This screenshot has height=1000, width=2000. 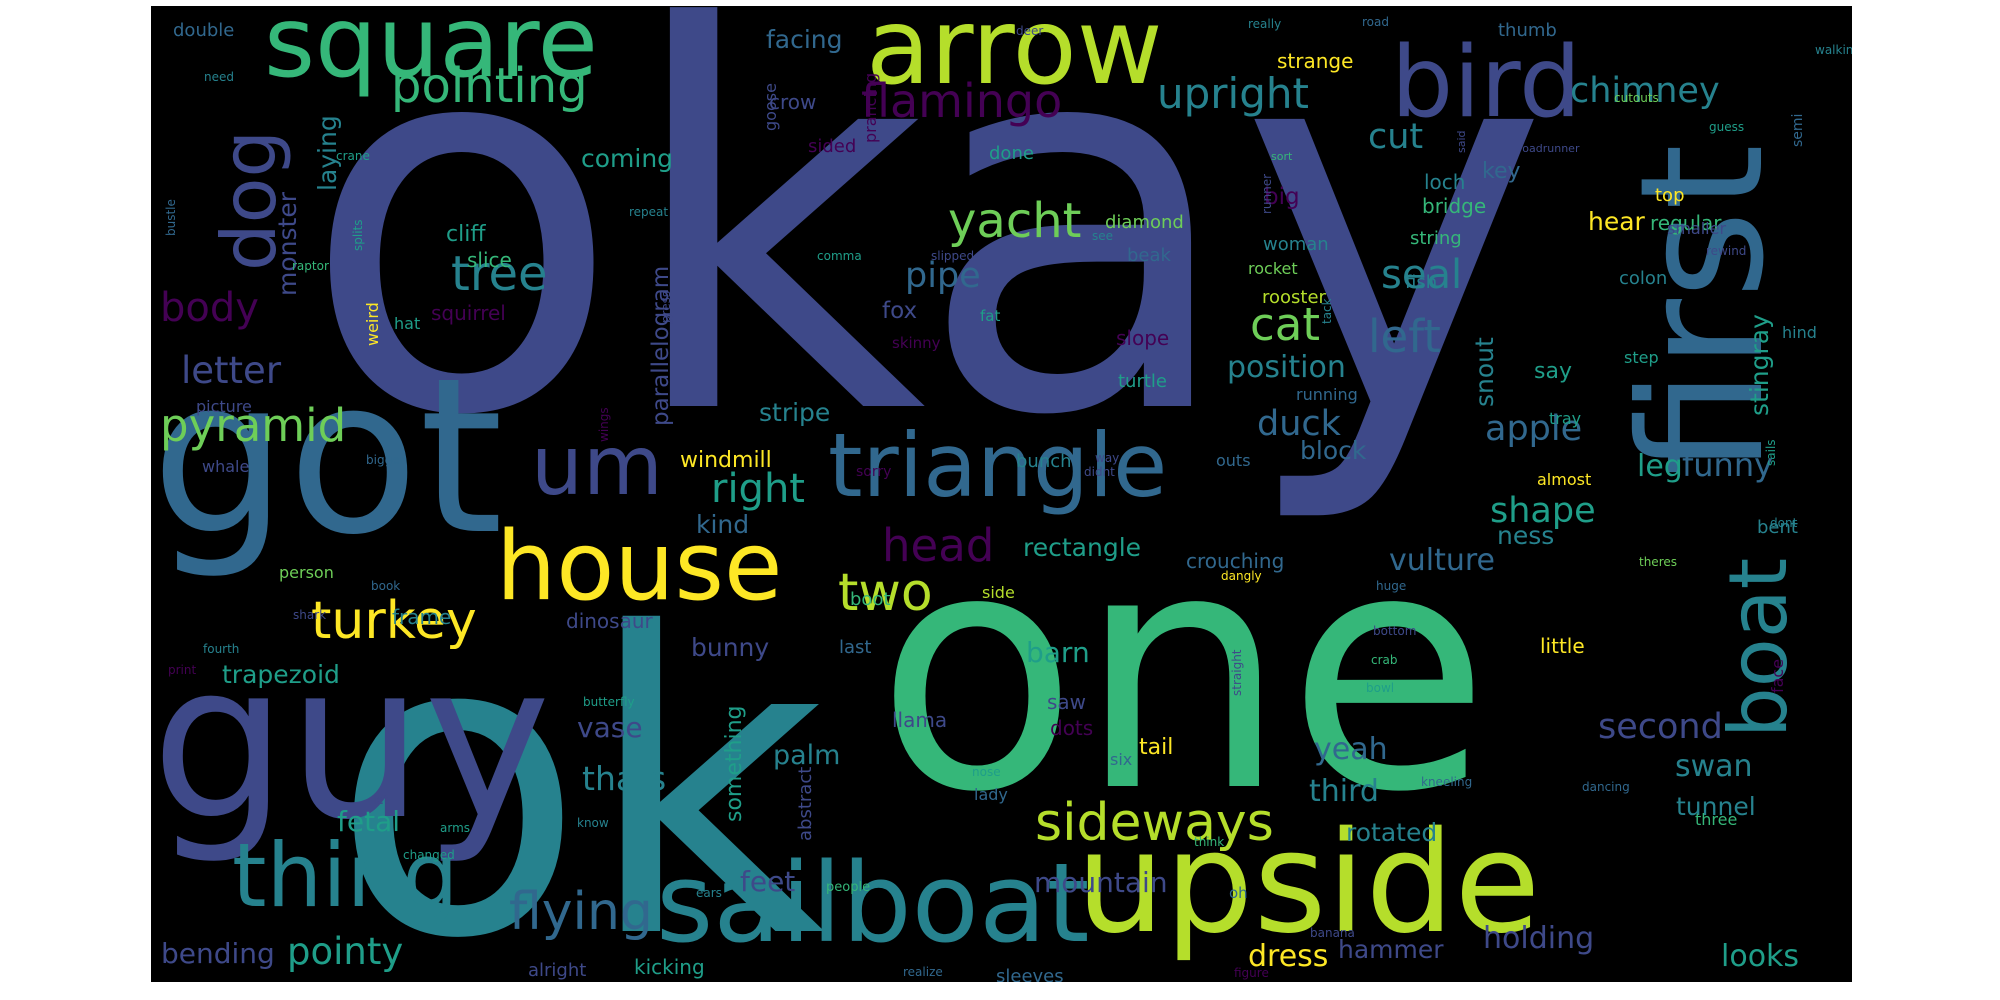 What do you see at coordinates (231, 370) in the screenshot?
I see `word-letter: letter` at bounding box center [231, 370].